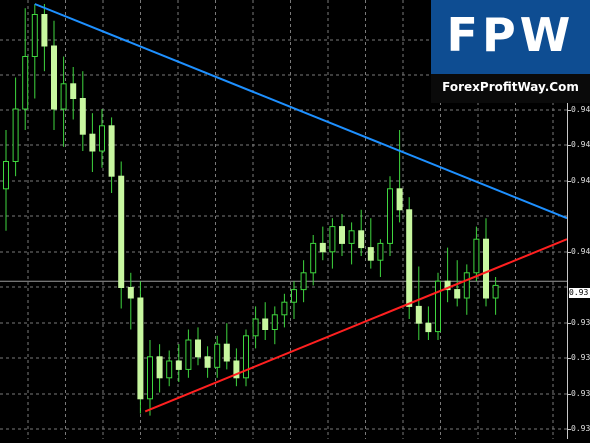 Image resolution: width=590 pixels, height=443 pixels. What do you see at coordinates (579, 293) in the screenshot?
I see `current-price-label: 0.93` at bounding box center [579, 293].